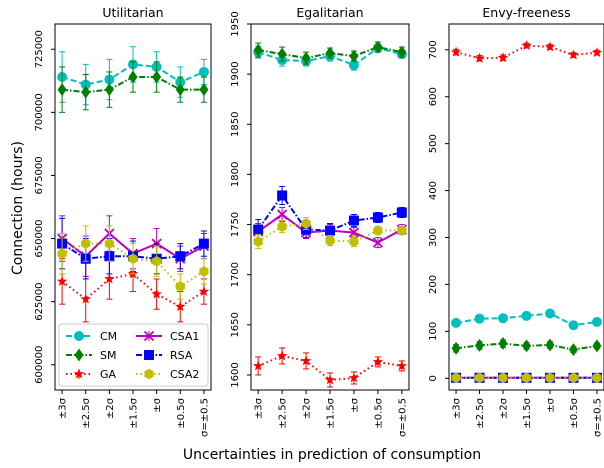 Image resolution: width=604 pixels, height=468 pixels. What do you see at coordinates (167, 336) in the screenshot?
I see `legend-item-csa1: CSA1` at bounding box center [167, 336].